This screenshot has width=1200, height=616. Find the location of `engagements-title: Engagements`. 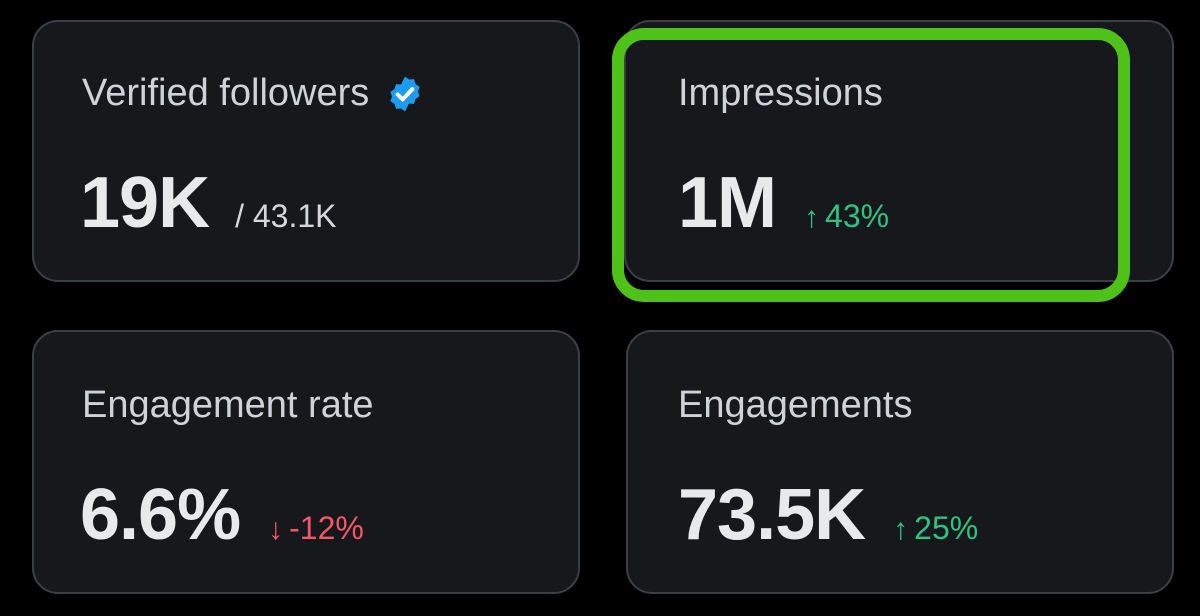

engagements-title: Engagements is located at coordinates (795, 405).